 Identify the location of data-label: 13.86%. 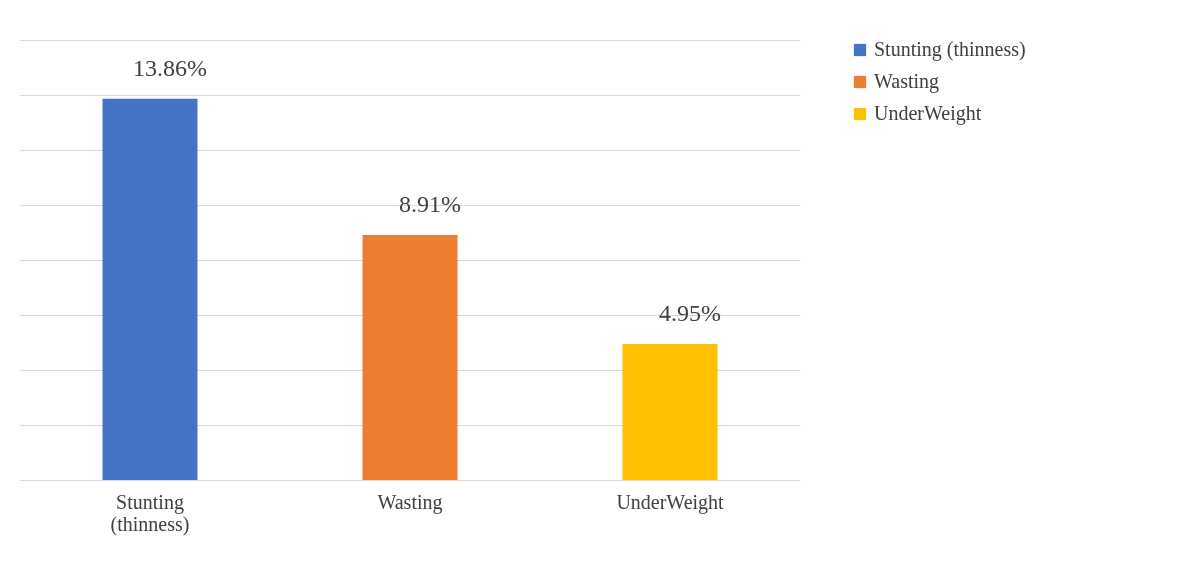
(170, 67).